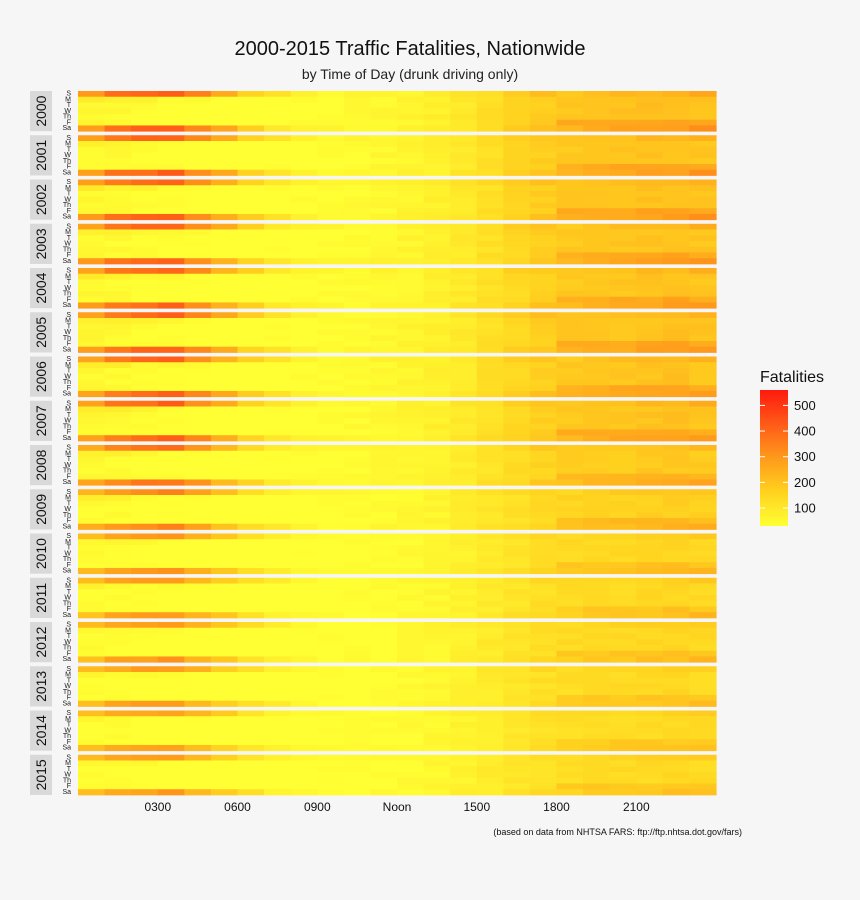 The height and width of the screenshot is (900, 860). What do you see at coordinates (67, 155) in the screenshot?
I see `day-label: W` at bounding box center [67, 155].